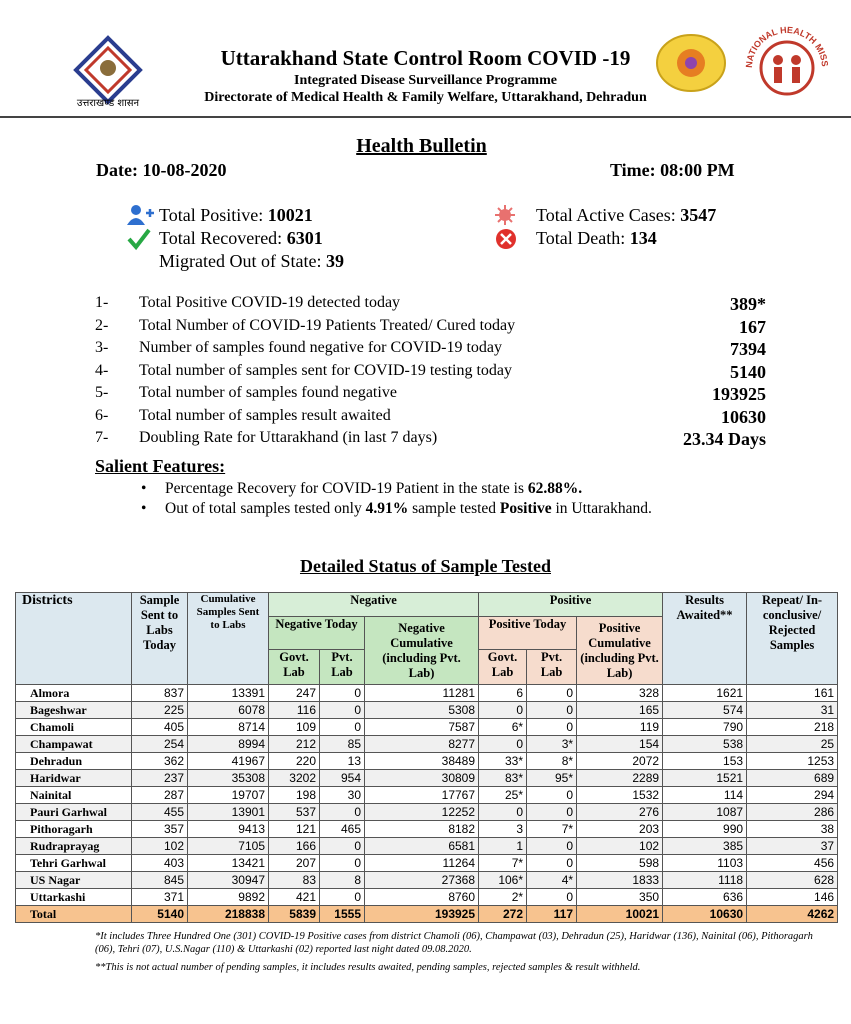  What do you see at coordinates (387, 508) in the screenshot?
I see `text: 4.91%` at bounding box center [387, 508].